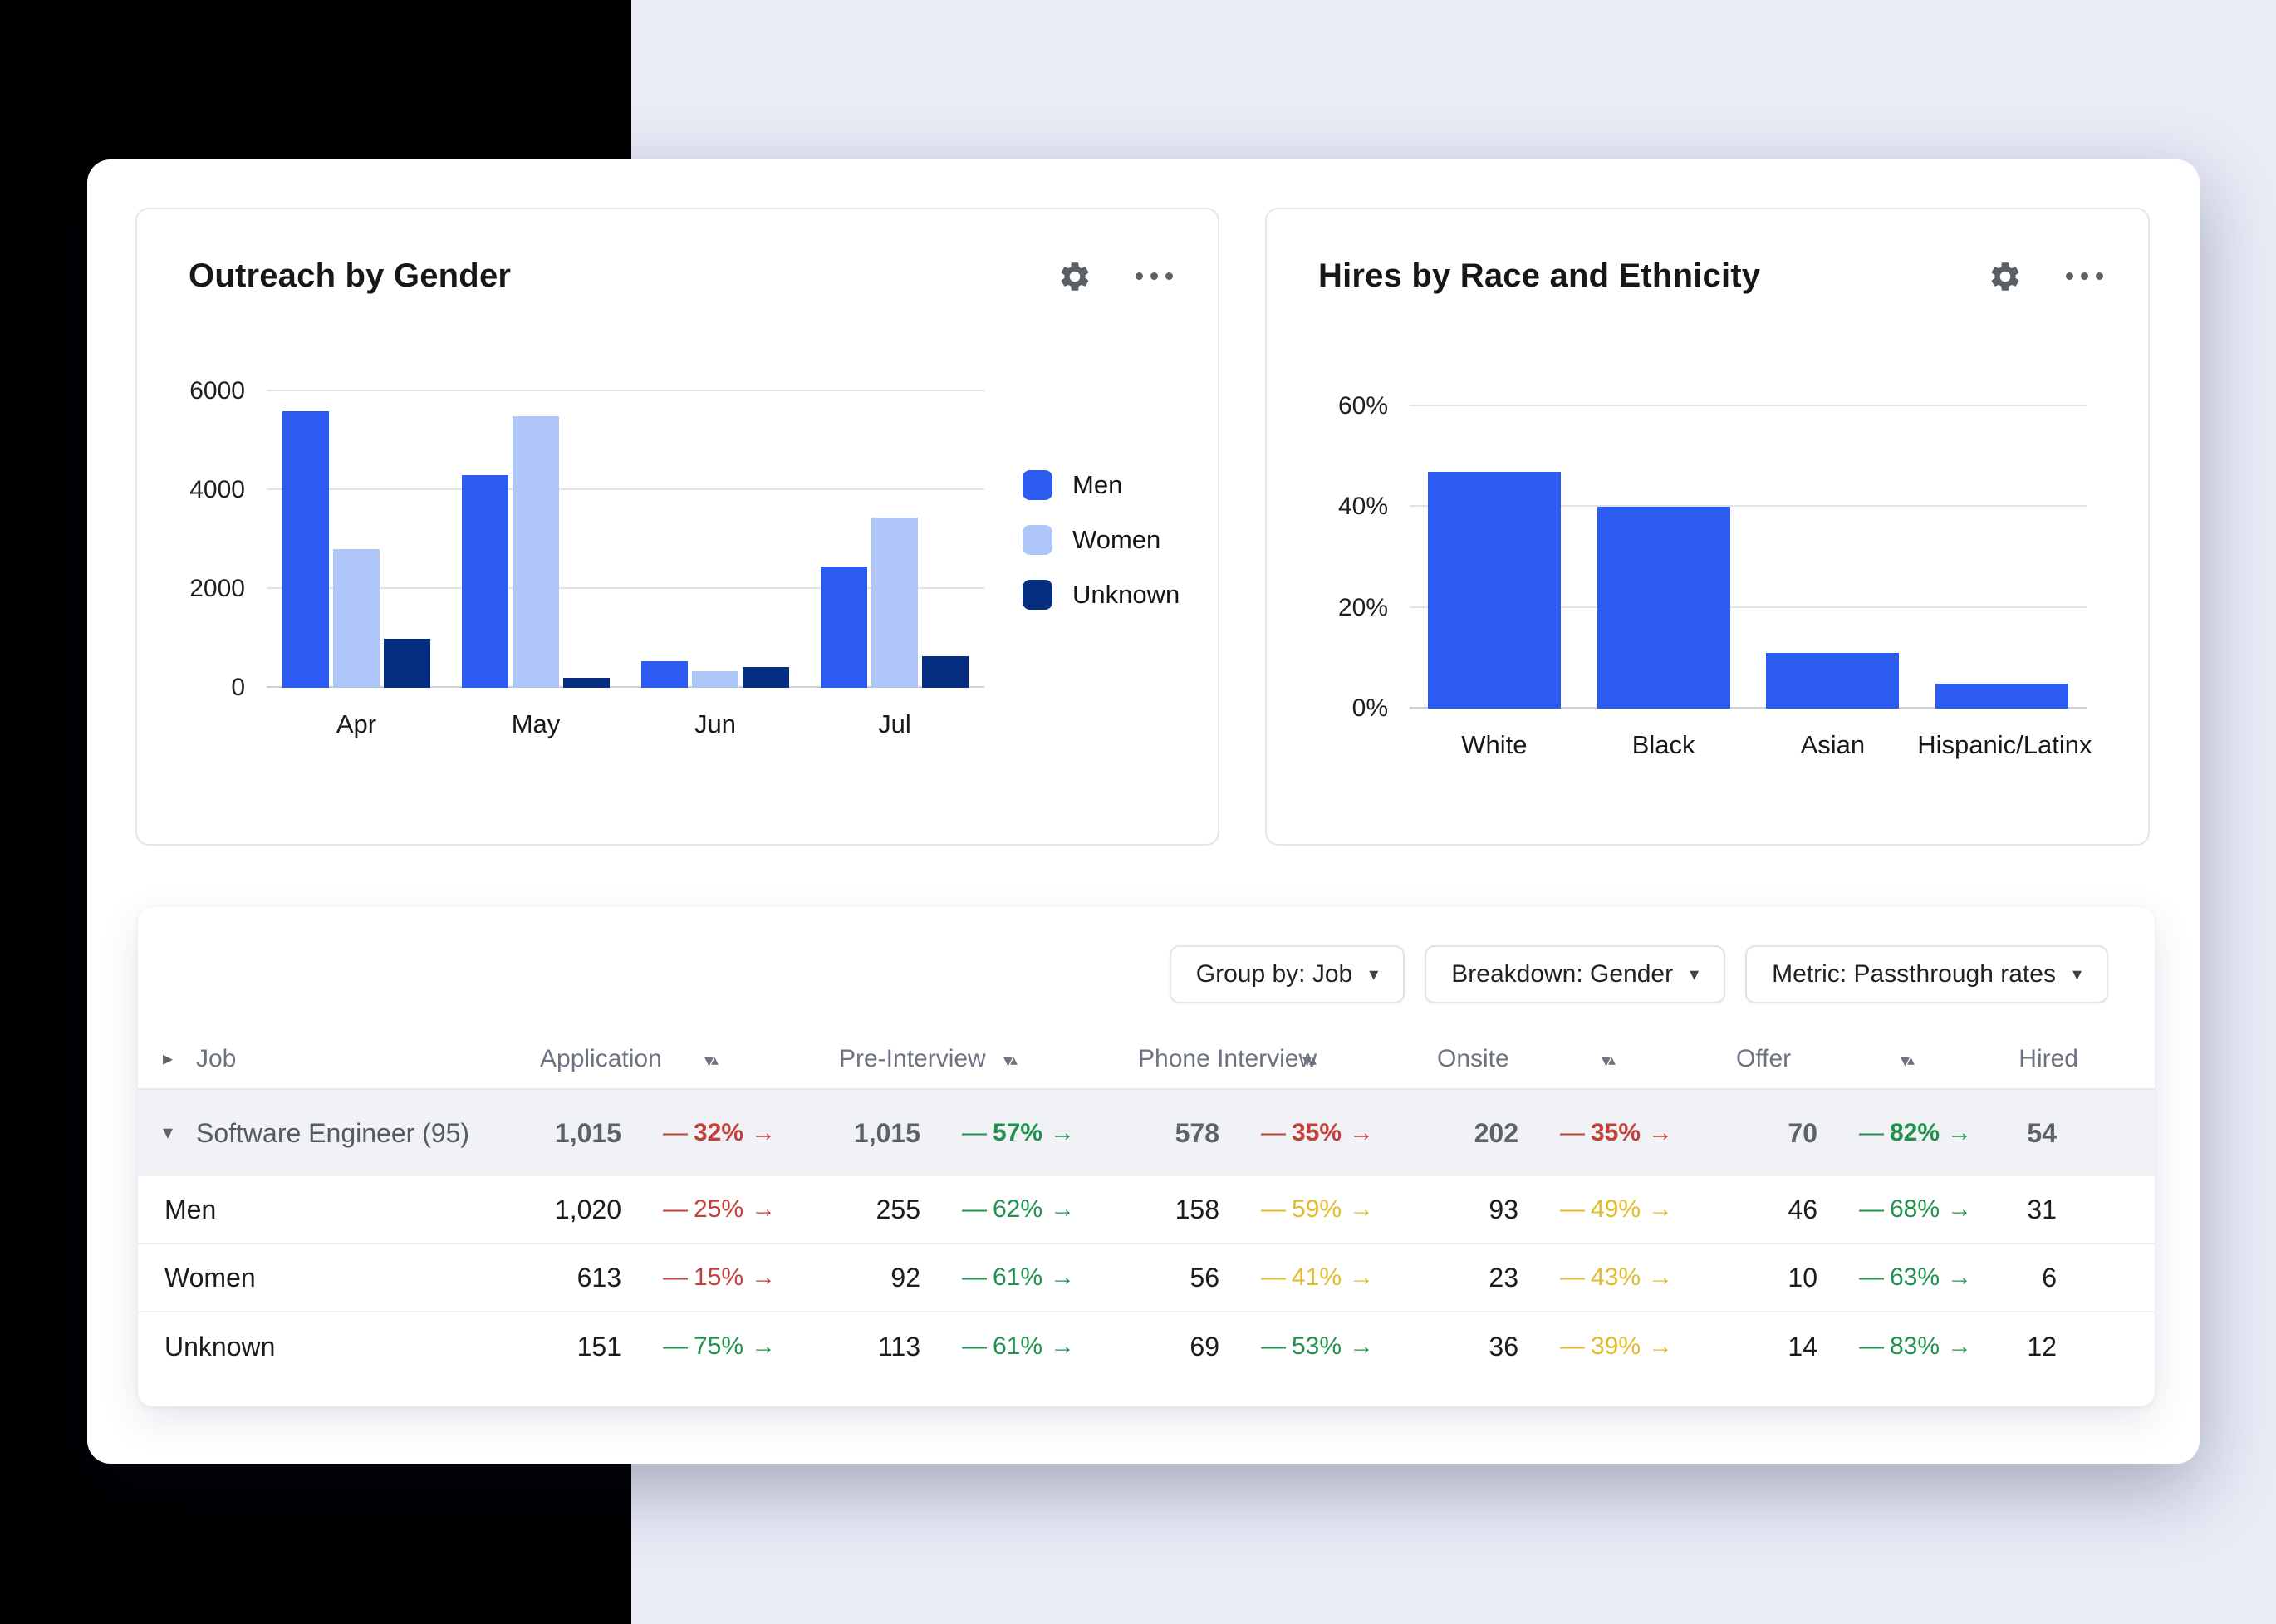  Describe the element at coordinates (588, 1132) in the screenshot. I see `count-application: 1,015` at that location.